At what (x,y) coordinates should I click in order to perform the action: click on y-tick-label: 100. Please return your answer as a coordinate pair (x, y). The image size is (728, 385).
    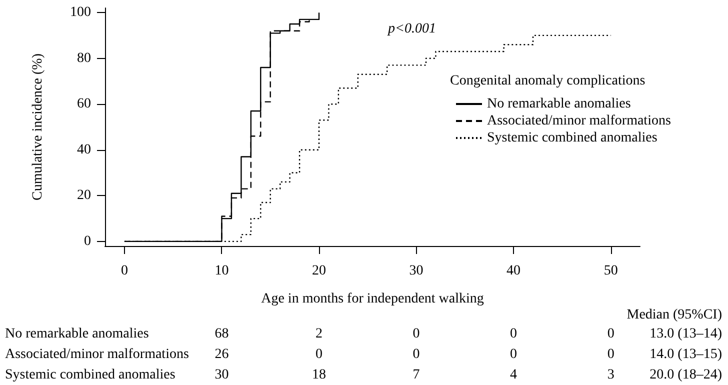
    Looking at the image, I should click on (80, 12).